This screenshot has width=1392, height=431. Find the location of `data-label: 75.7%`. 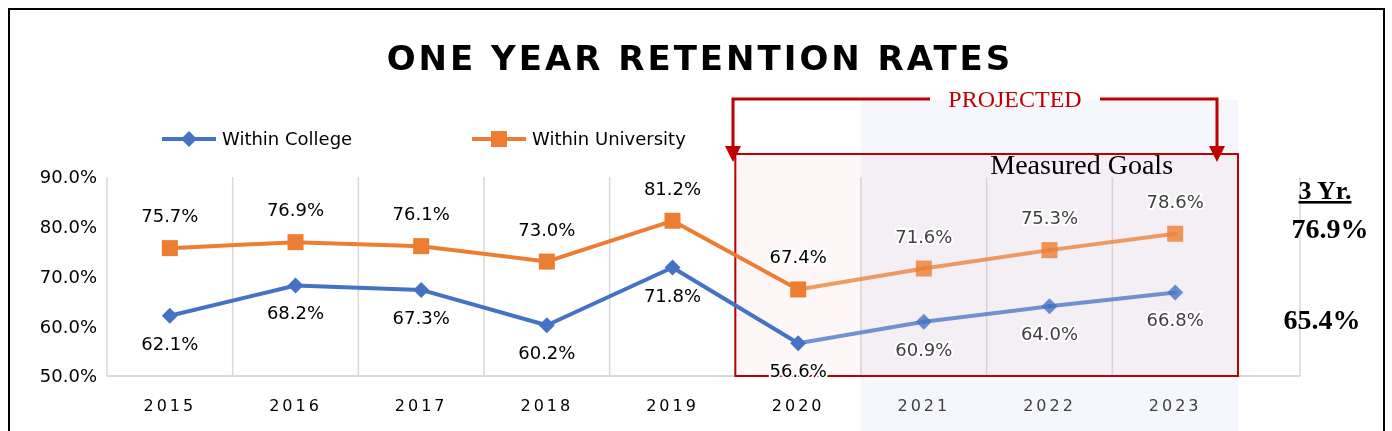

data-label: 75.7% is located at coordinates (170, 216).